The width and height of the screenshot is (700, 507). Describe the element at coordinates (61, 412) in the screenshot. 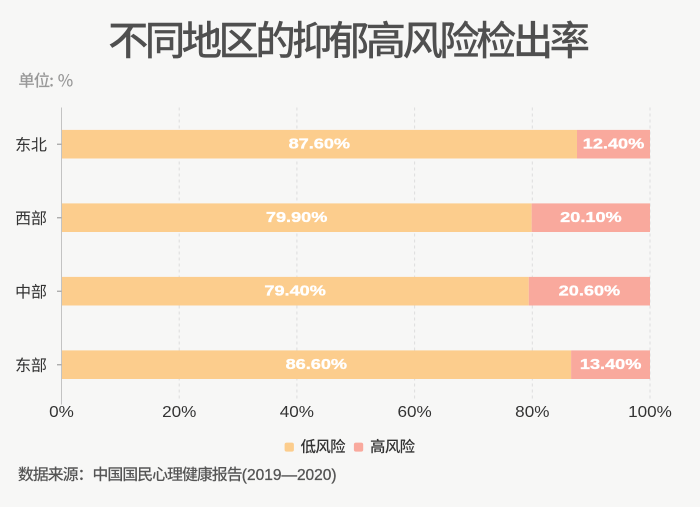

I see `svg-text: 0%` at that location.